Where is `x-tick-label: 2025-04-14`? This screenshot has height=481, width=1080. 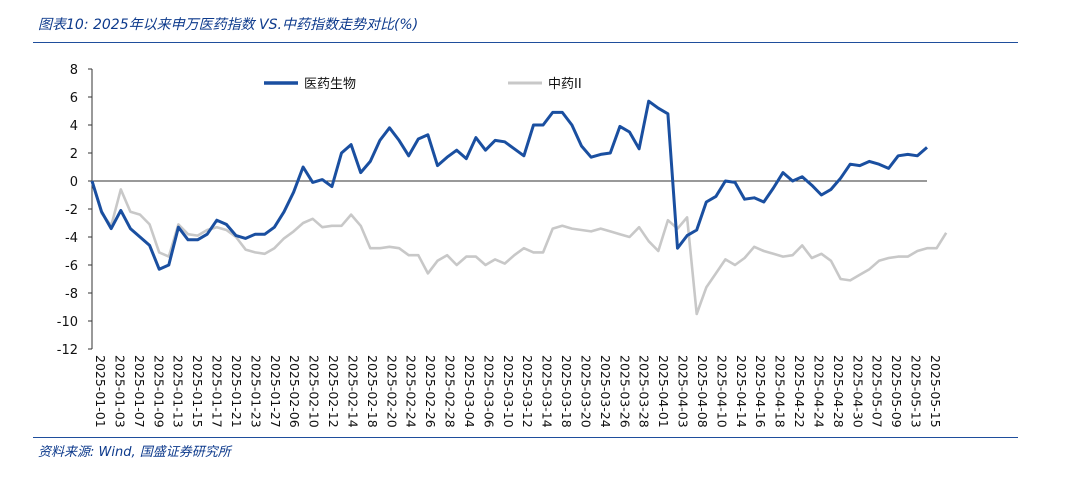 x-tick-label: 2025-04-14 is located at coordinates (741, 391).